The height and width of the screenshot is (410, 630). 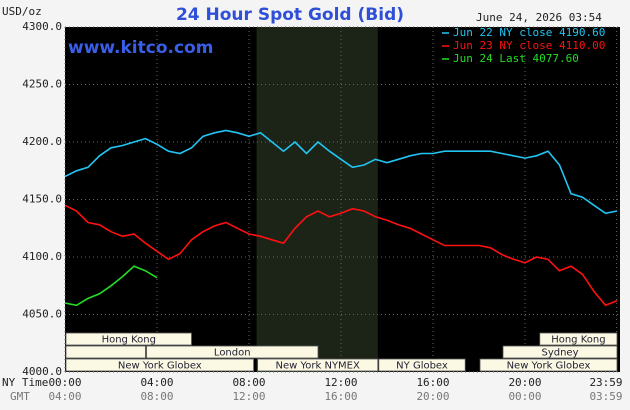 I want to click on x-tick-label: 00:00, so click(x=64, y=382).